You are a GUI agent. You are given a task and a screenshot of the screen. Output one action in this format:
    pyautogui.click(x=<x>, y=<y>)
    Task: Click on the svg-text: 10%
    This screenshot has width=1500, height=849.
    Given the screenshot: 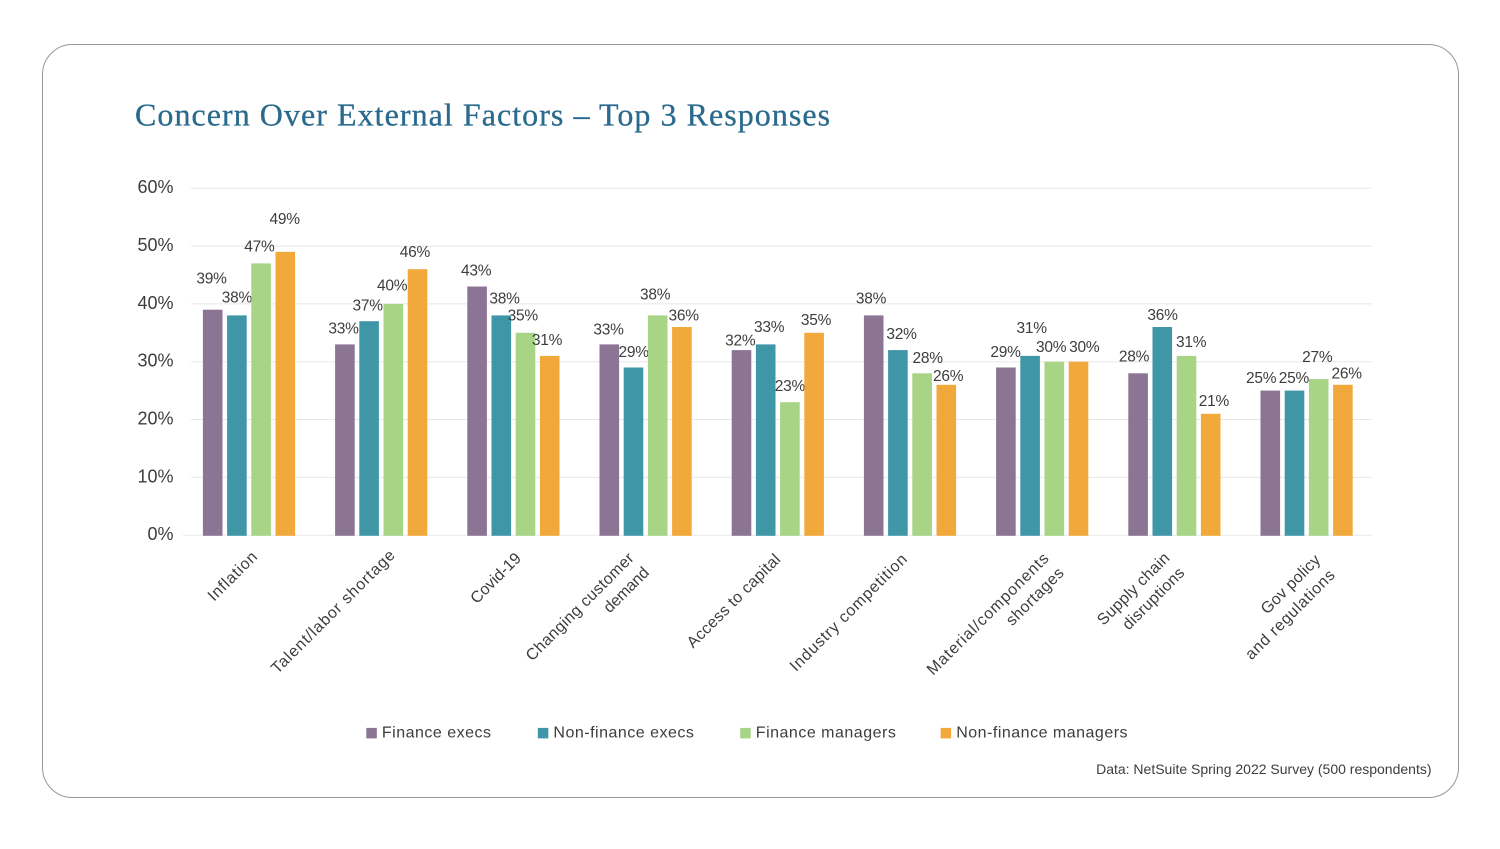 What is the action you would take?
    pyautogui.click(x=155, y=476)
    